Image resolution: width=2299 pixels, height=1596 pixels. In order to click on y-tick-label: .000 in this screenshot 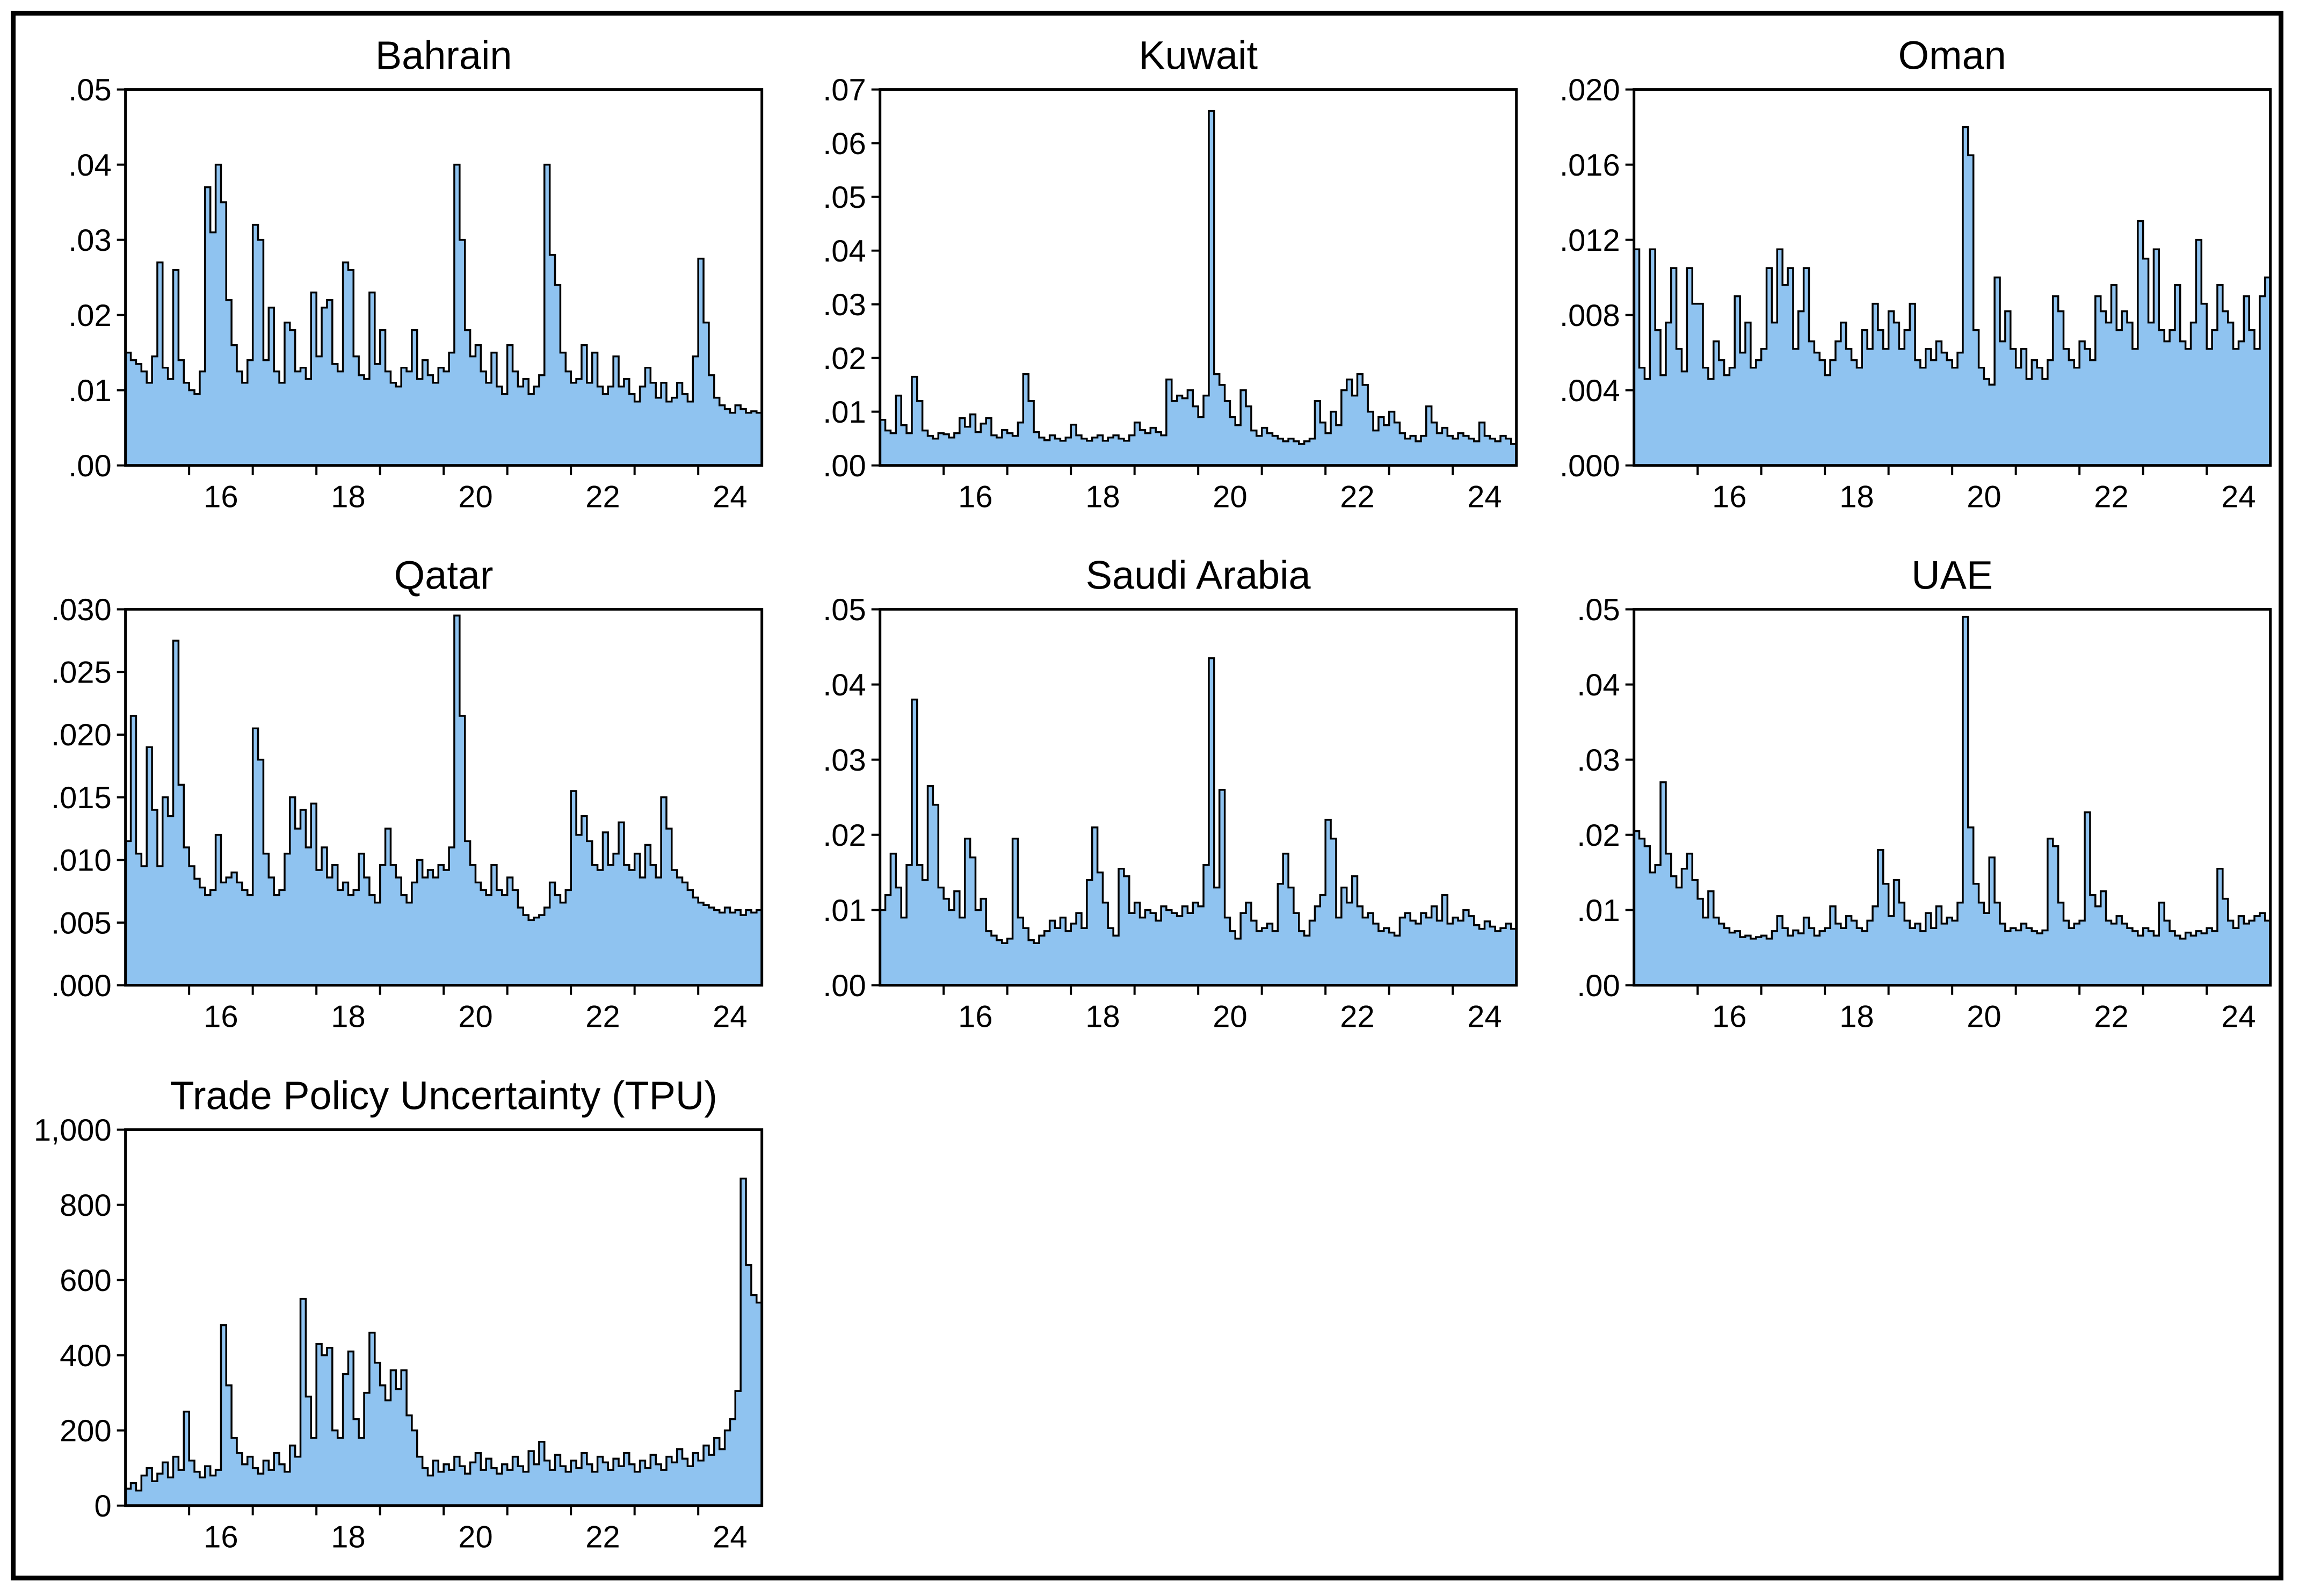, I will do `click(1590, 466)`.